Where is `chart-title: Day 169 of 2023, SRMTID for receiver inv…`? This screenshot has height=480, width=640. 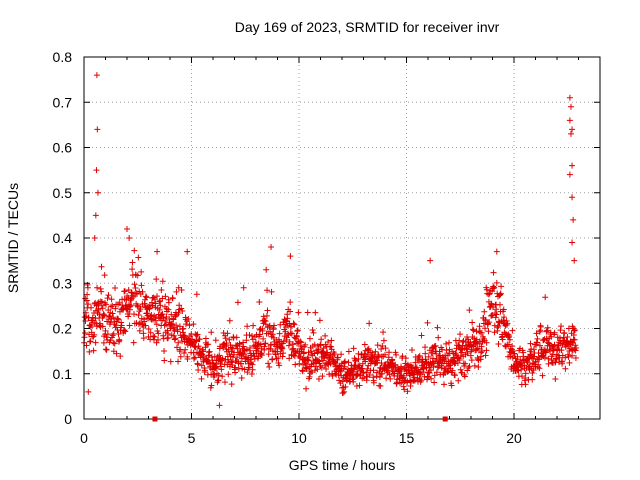 chart-title: Day 169 of 2023, SRMTID for receiver inv… is located at coordinates (367, 27).